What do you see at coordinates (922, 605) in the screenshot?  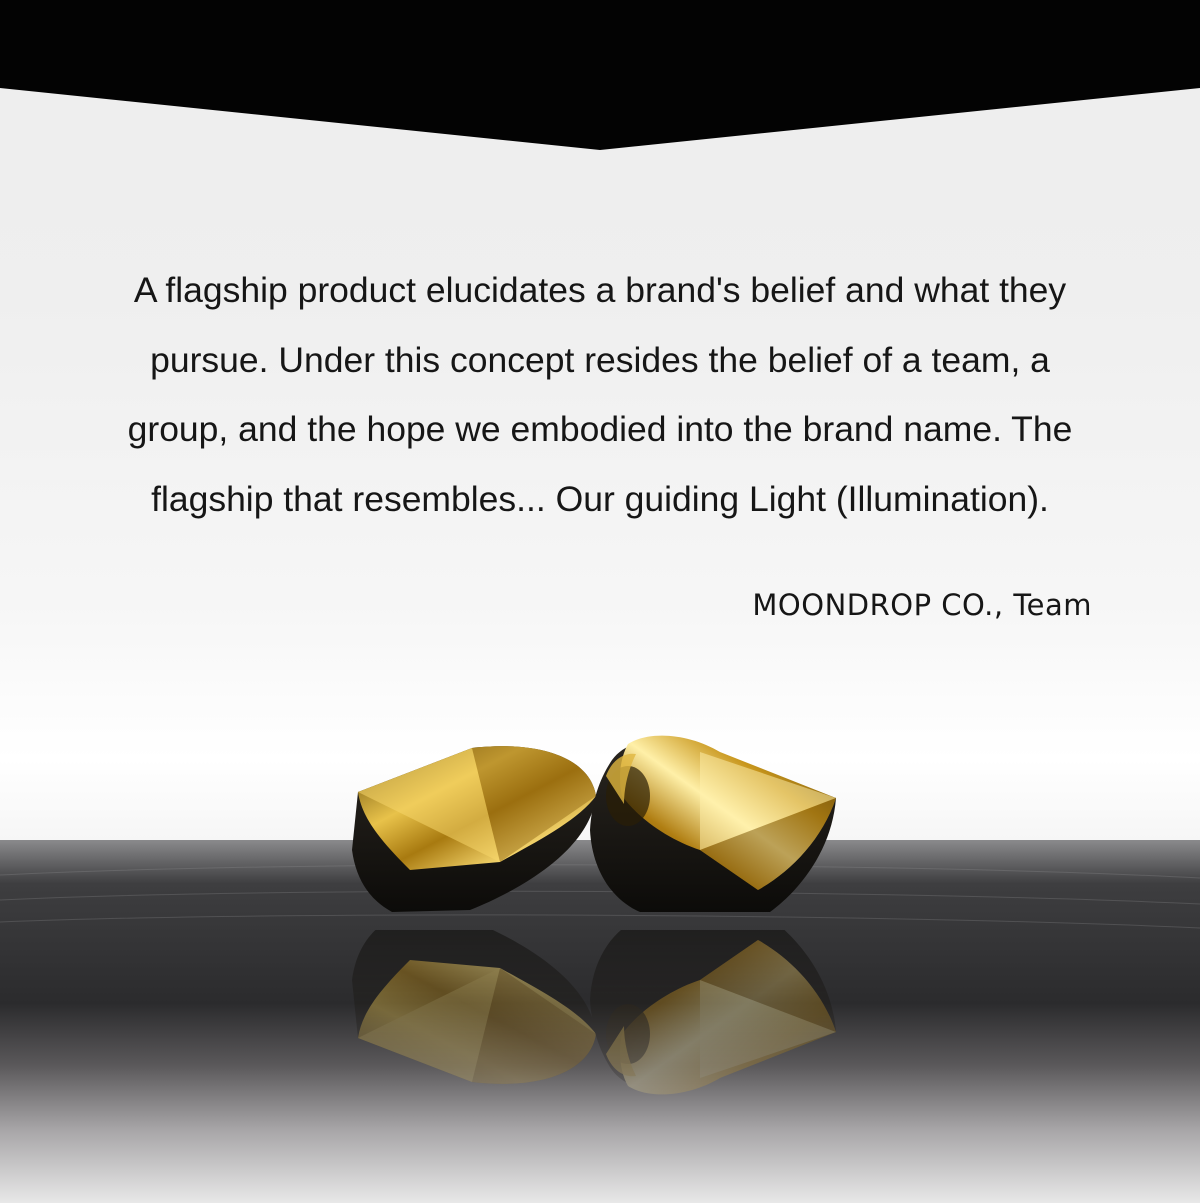 I see `signature: MOONDROP CO., Team` at bounding box center [922, 605].